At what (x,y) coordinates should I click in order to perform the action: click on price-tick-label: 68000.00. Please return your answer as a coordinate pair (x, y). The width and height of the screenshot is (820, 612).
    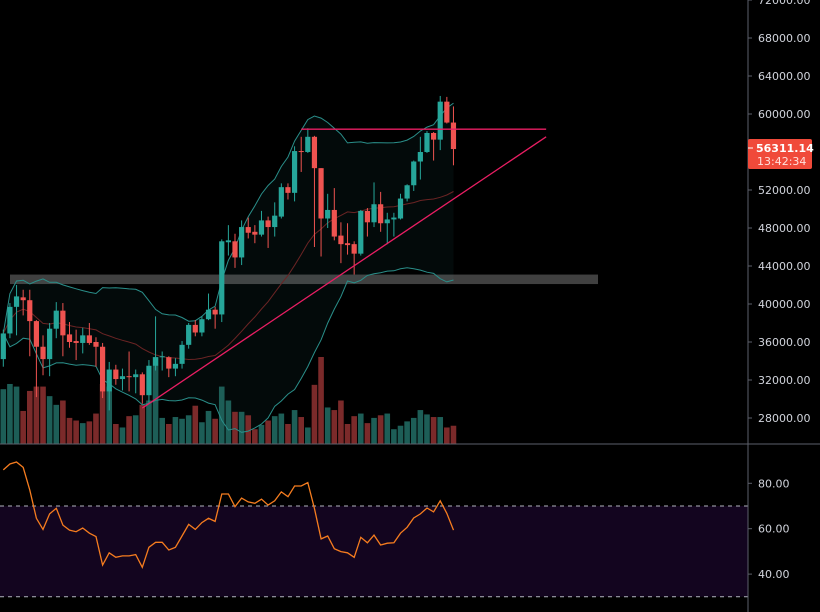
    Looking at the image, I should click on (784, 38).